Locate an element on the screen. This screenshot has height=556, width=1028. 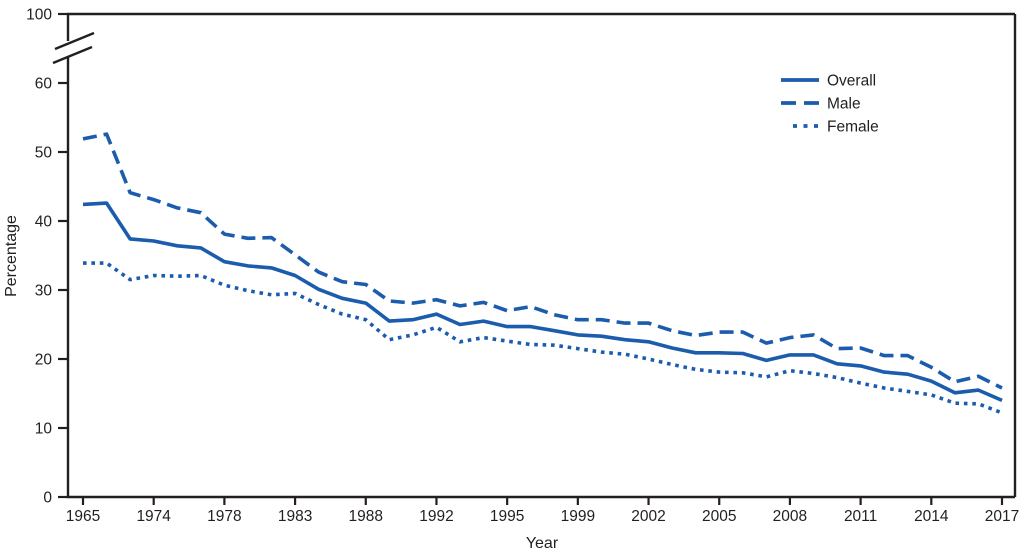
y-tick-label: 60 is located at coordinates (44, 84).